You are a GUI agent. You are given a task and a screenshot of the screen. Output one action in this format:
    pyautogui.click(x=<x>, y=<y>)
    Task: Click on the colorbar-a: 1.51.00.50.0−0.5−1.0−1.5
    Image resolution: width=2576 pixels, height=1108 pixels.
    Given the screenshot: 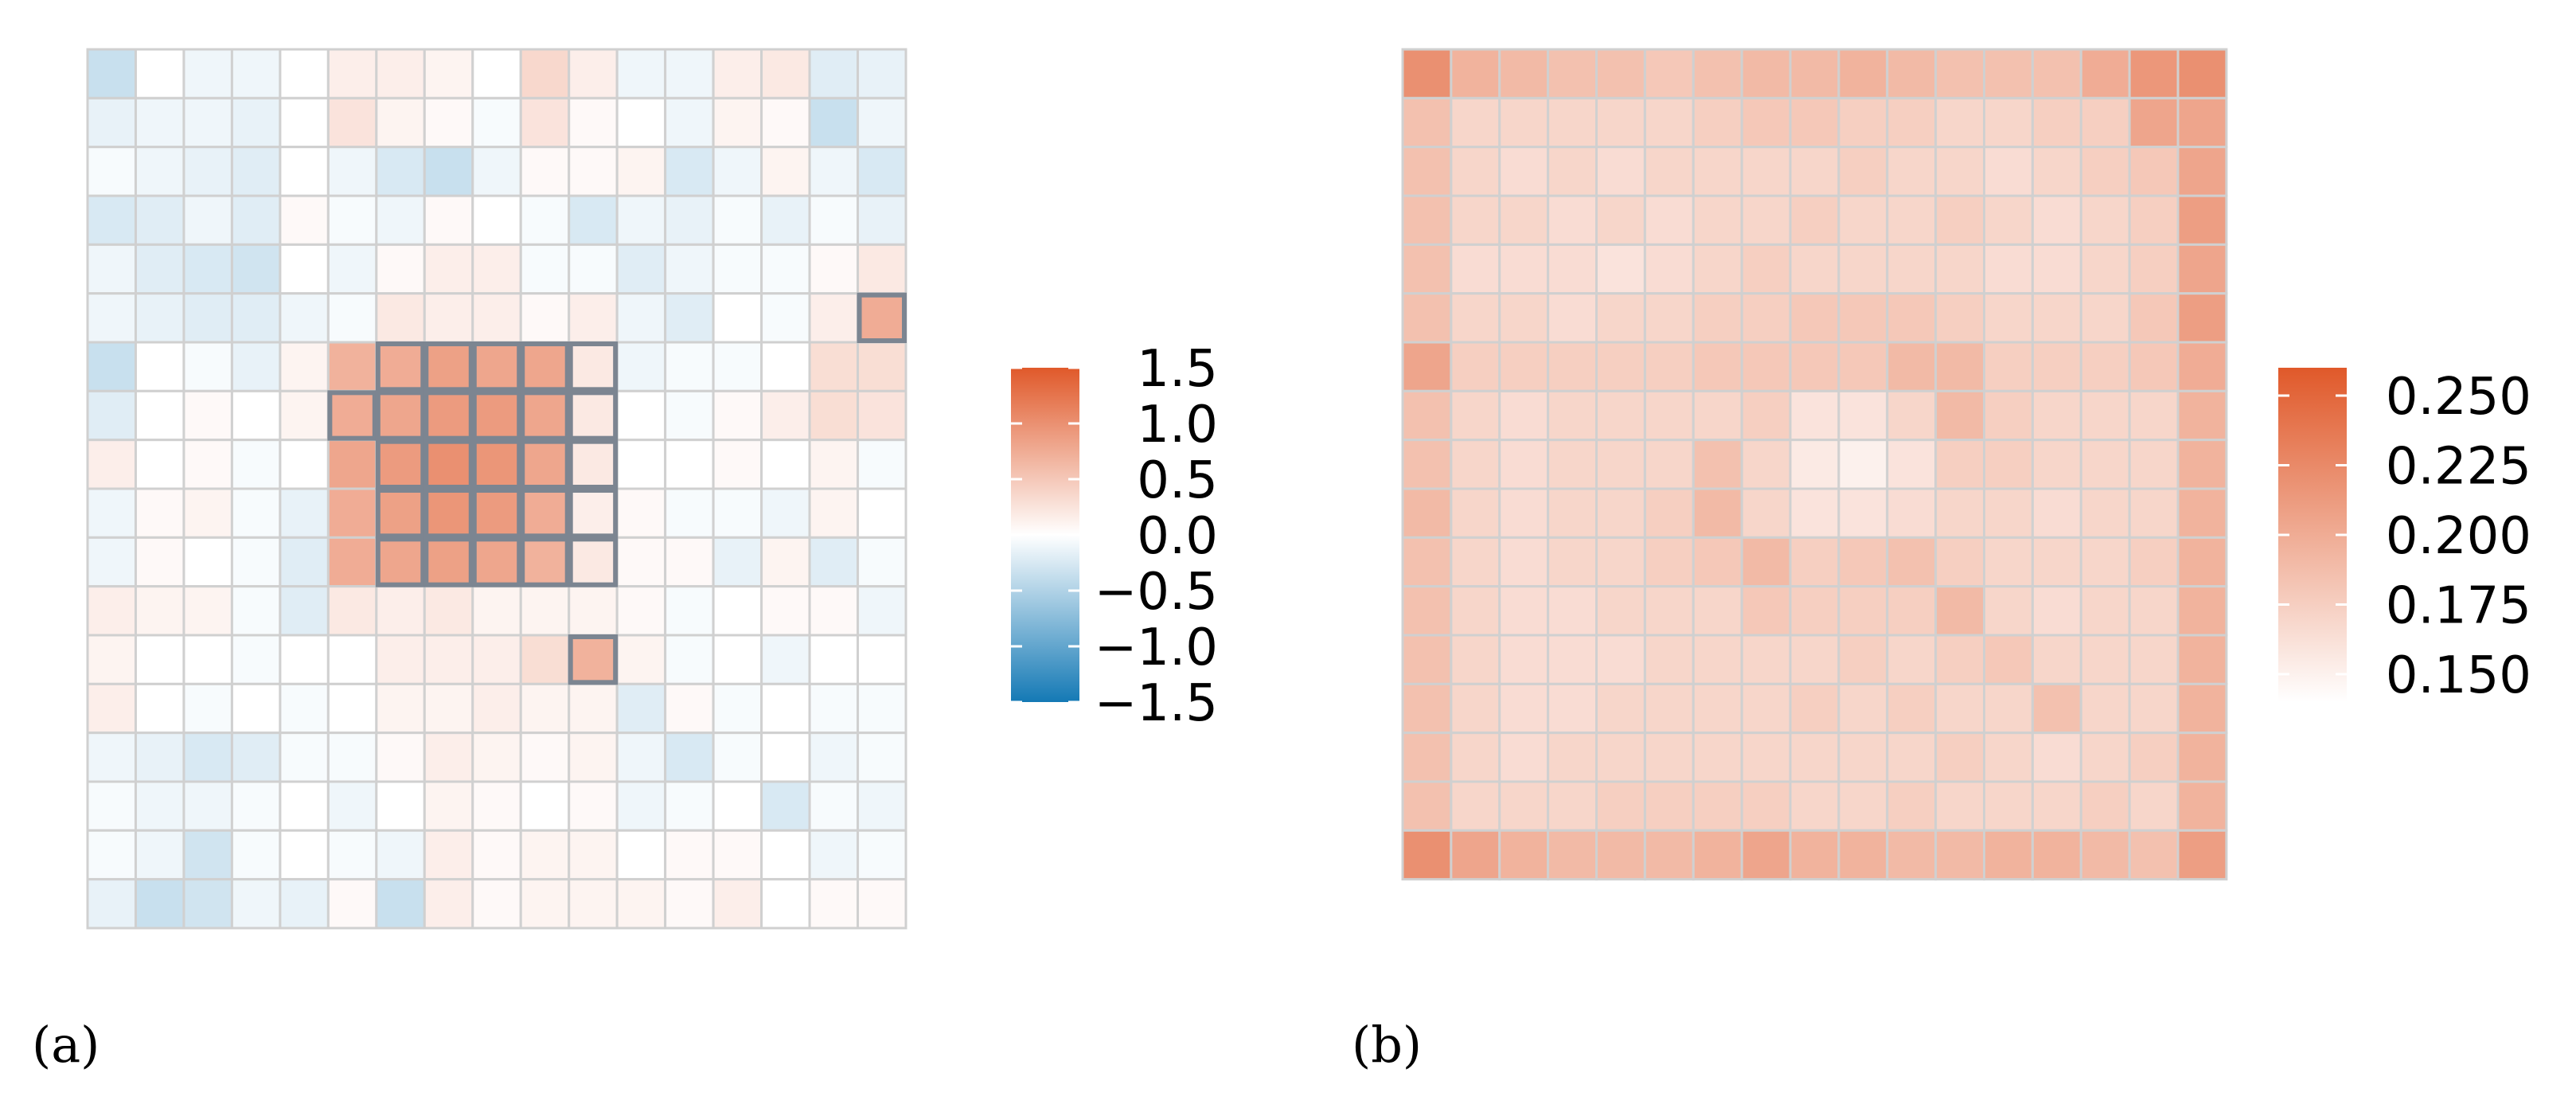 What is the action you would take?
    pyautogui.click(x=1114, y=537)
    